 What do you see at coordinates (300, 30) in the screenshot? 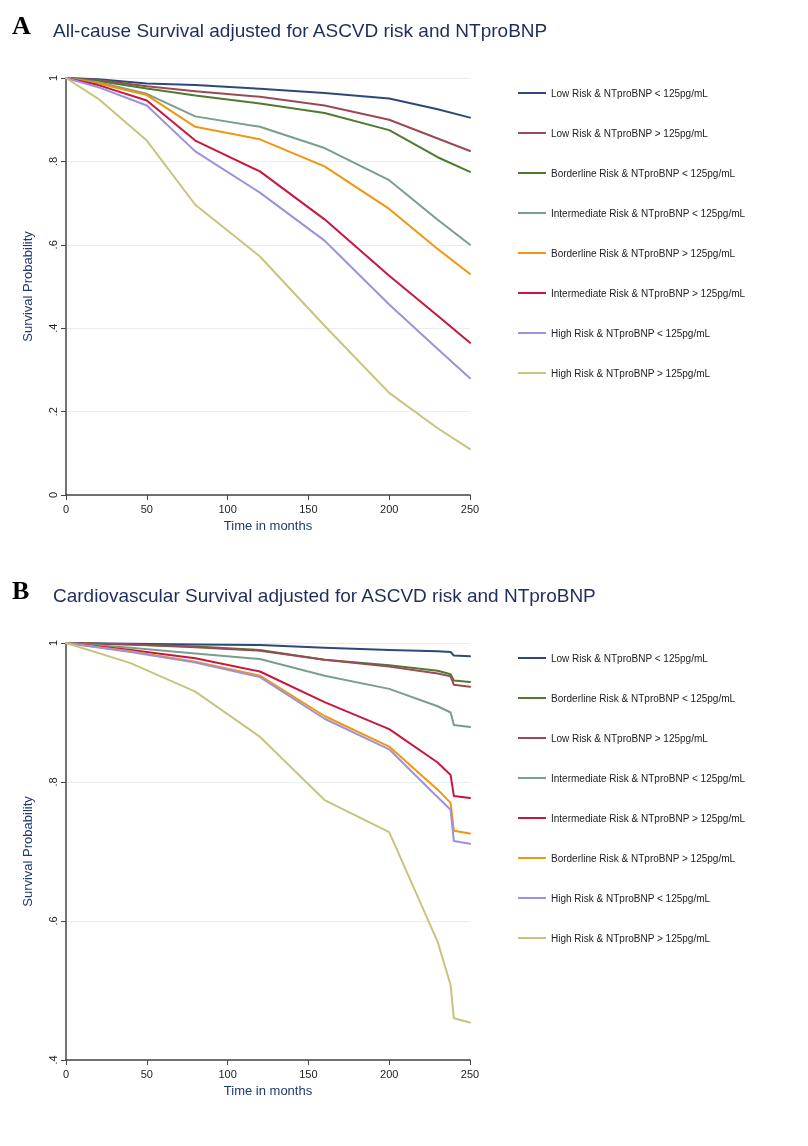
I see `chart-title: All-cause Survival adjusted for ASCVD risk and NTproBNP` at bounding box center [300, 30].